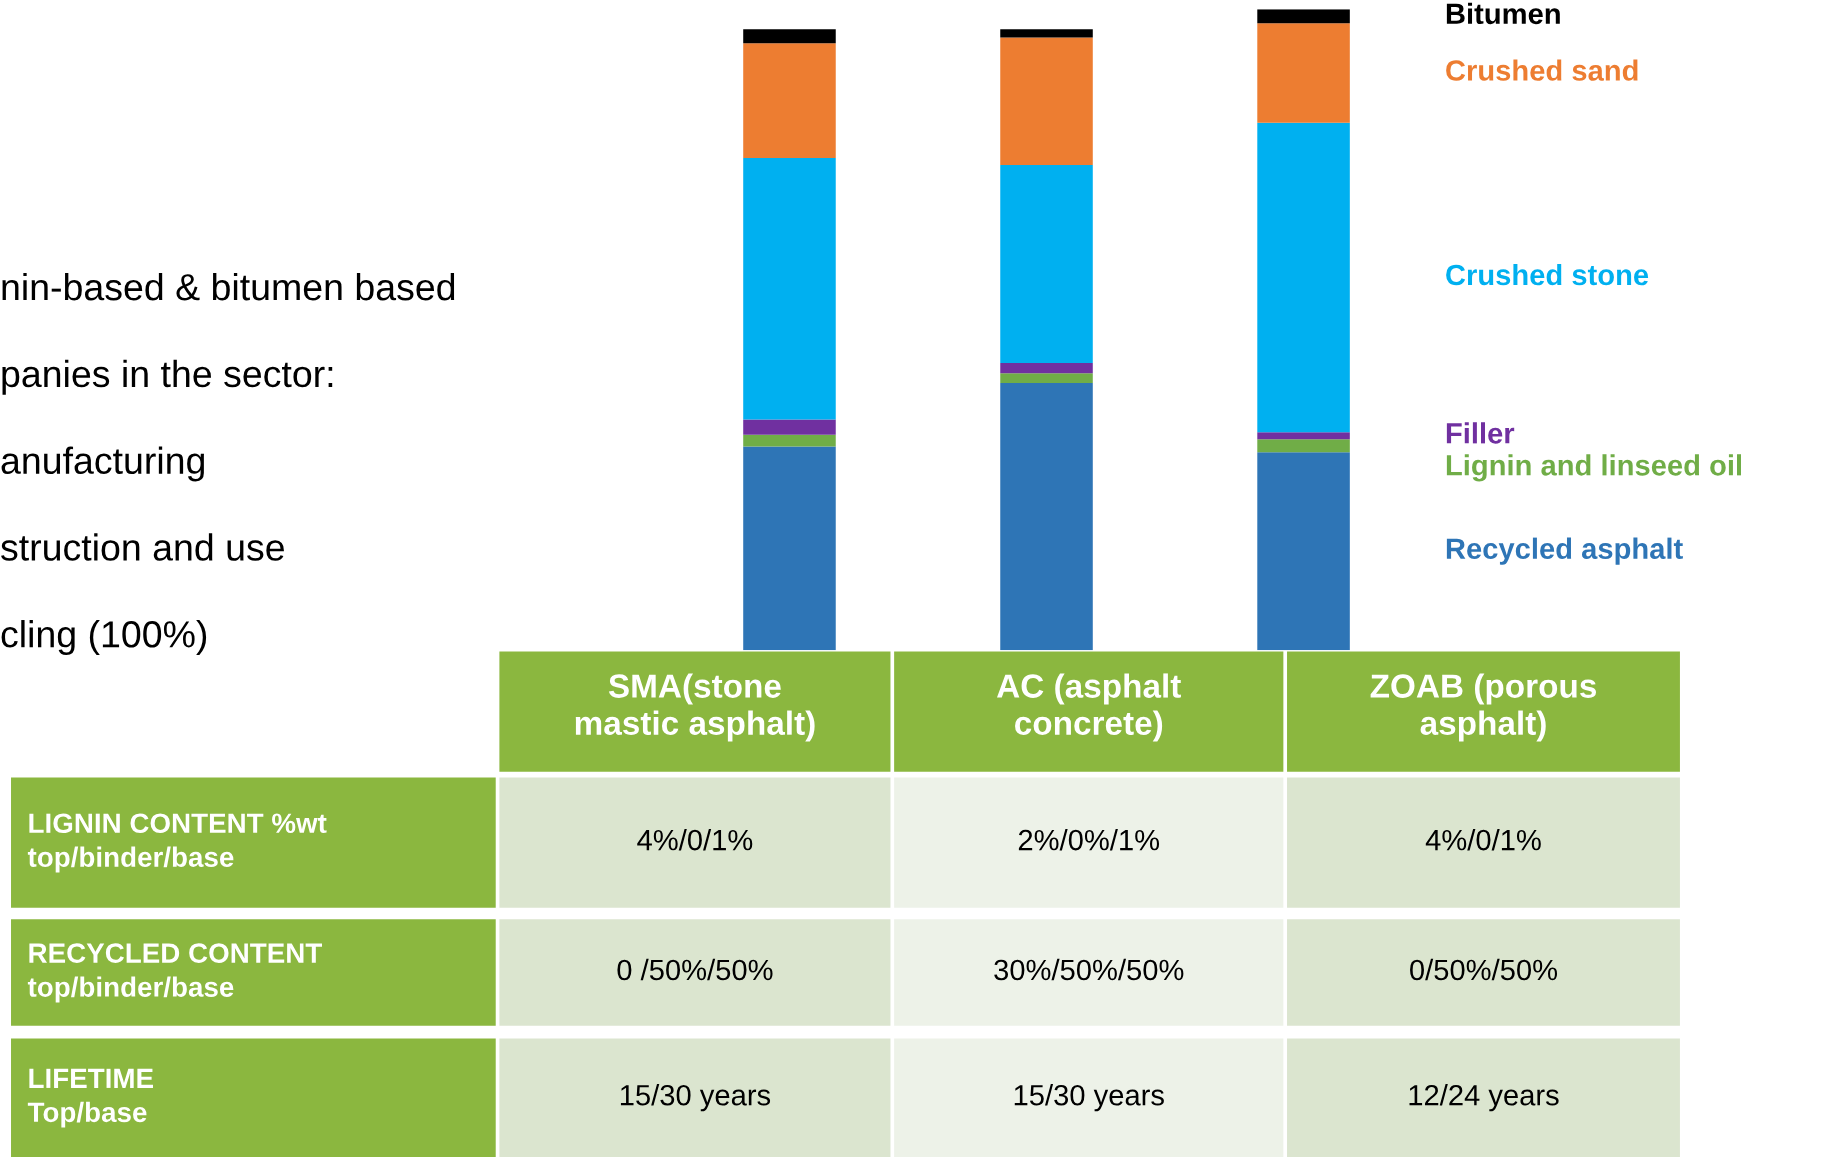  What do you see at coordinates (1594, 468) in the screenshot?
I see `text: Lignin and linseed oil` at bounding box center [1594, 468].